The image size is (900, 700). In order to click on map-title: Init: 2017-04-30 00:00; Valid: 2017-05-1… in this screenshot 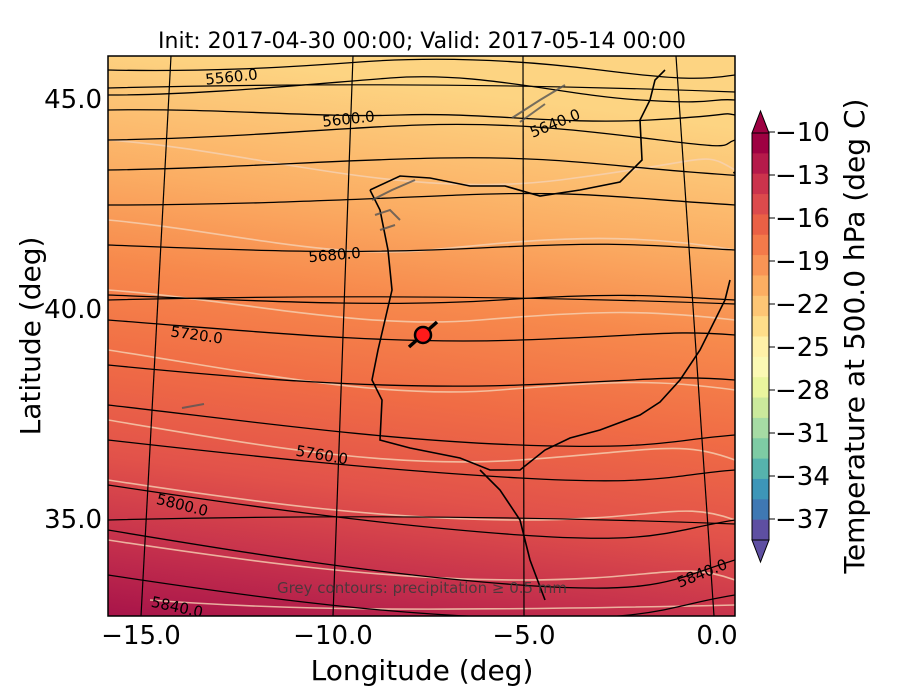, I will do `click(422, 41)`.